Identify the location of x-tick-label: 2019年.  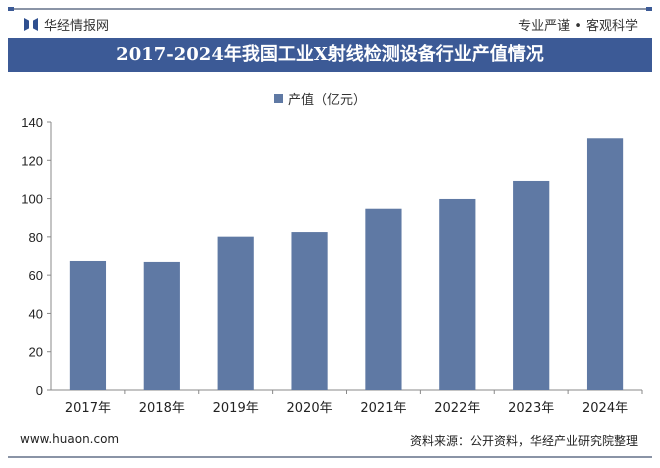
(236, 408).